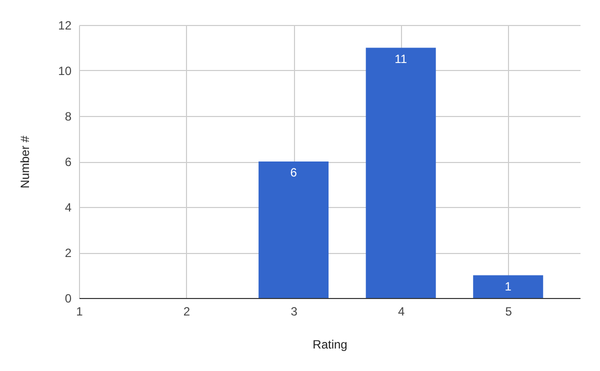  I want to click on y-axis-title: Number #, so click(25, 161).